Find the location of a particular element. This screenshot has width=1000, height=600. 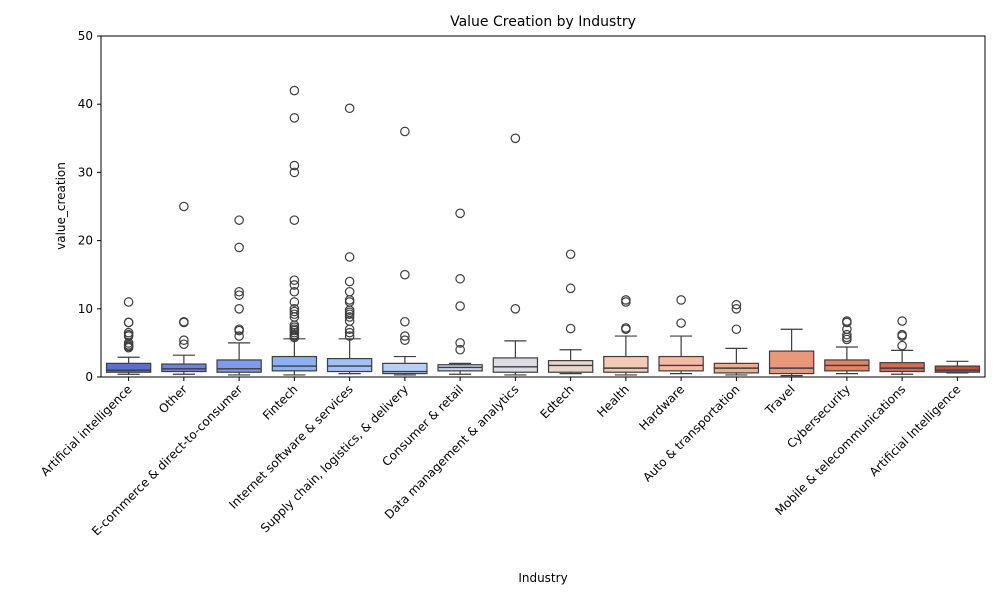

x-tick-label: Edtech is located at coordinates (557, 401).